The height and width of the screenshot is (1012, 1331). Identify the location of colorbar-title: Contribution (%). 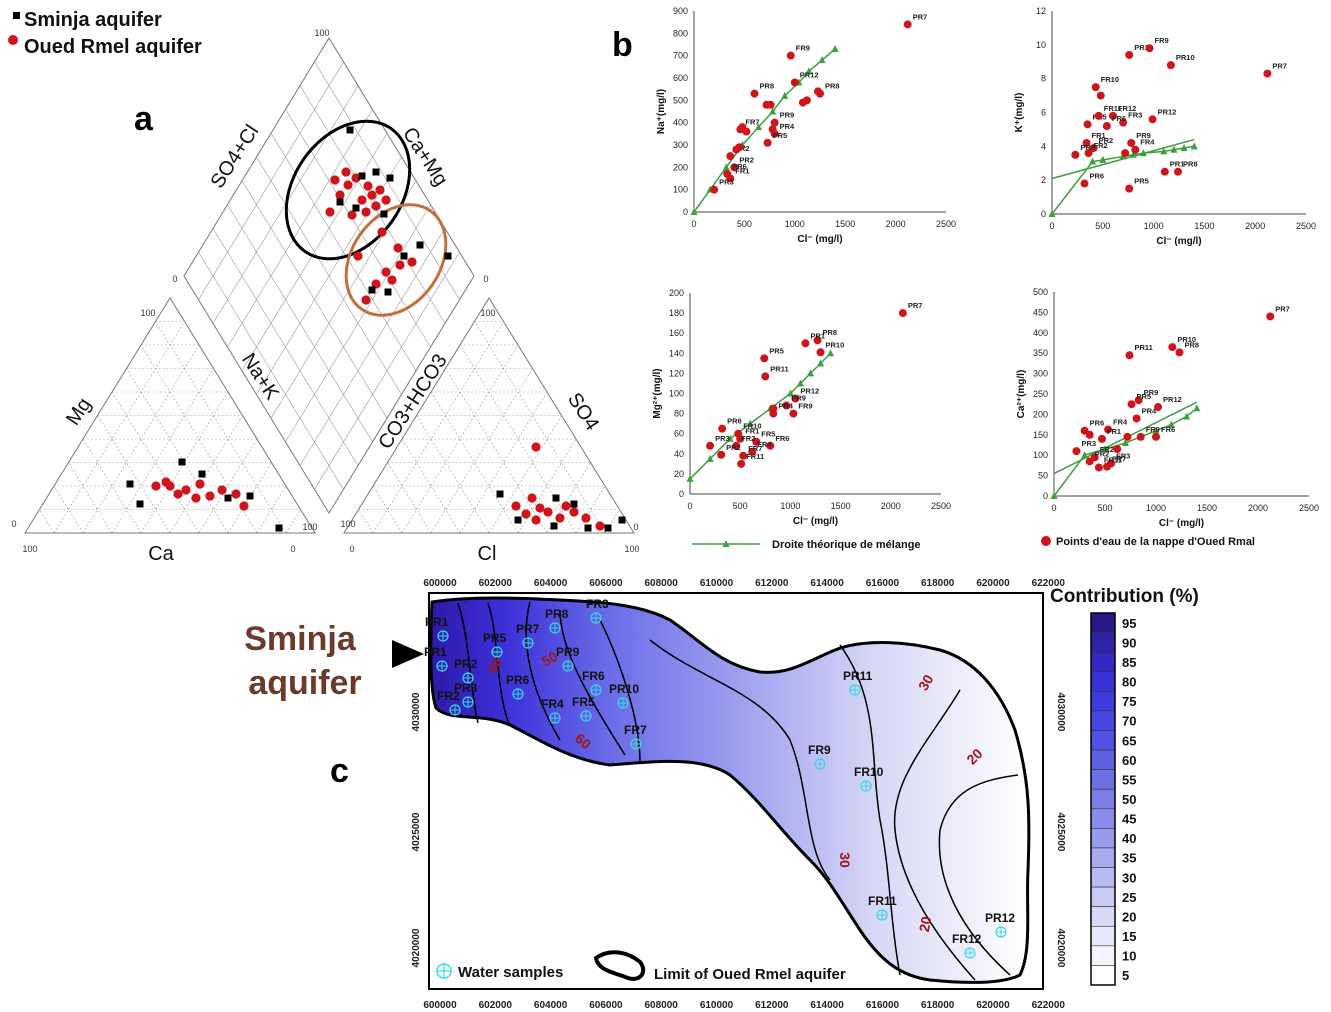
(1124, 596).